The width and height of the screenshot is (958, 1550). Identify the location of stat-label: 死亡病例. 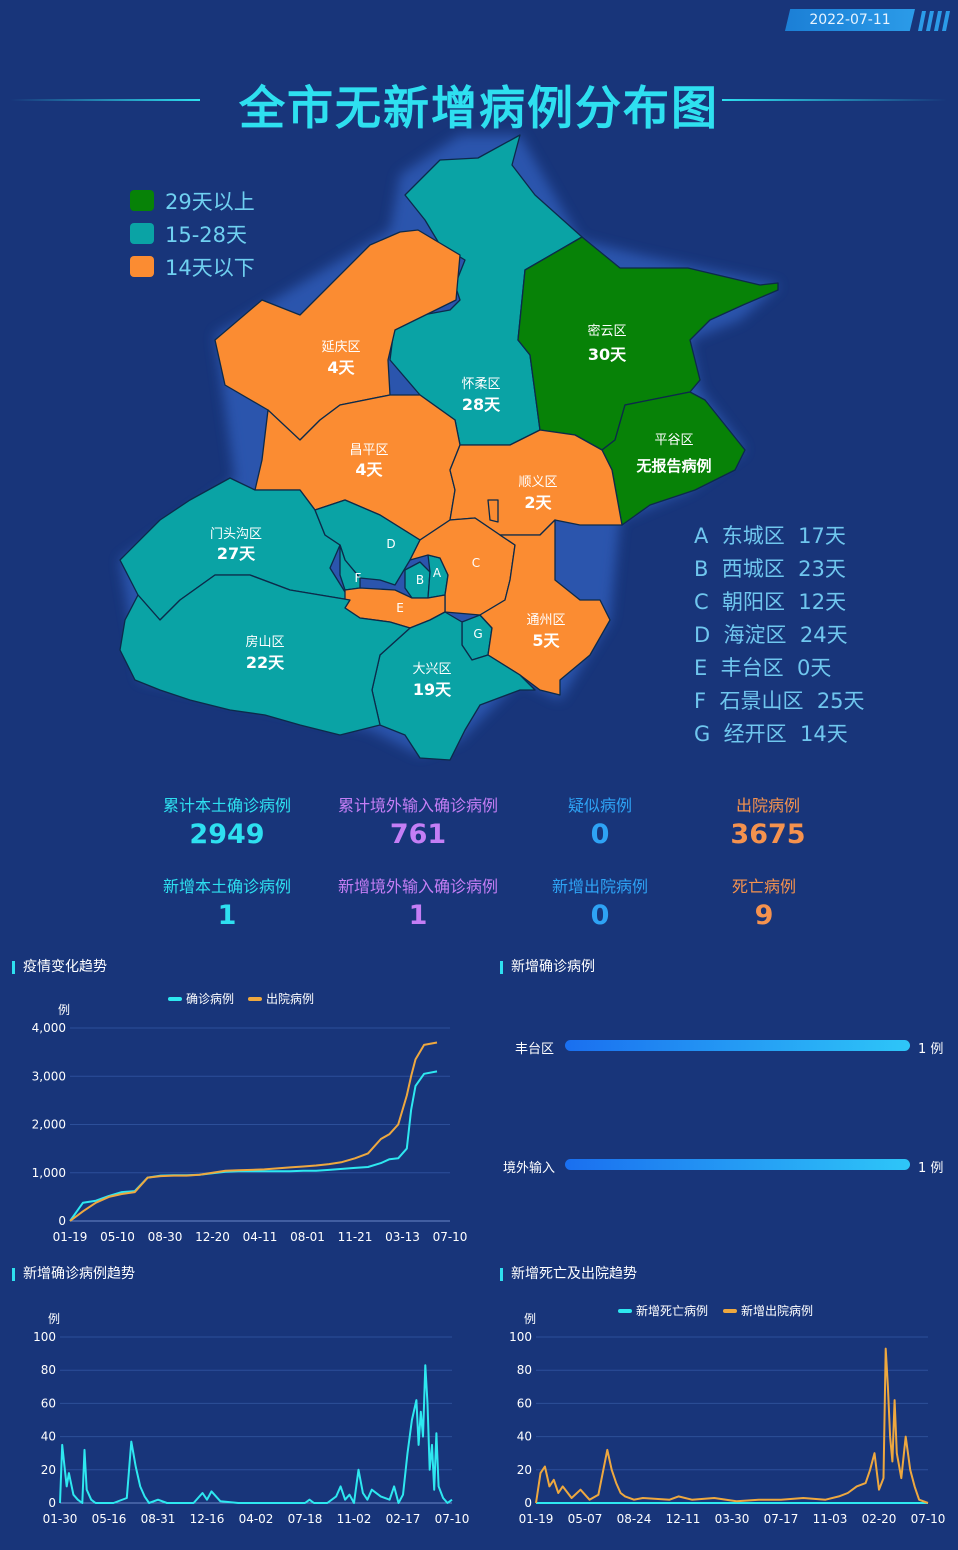
(763, 886).